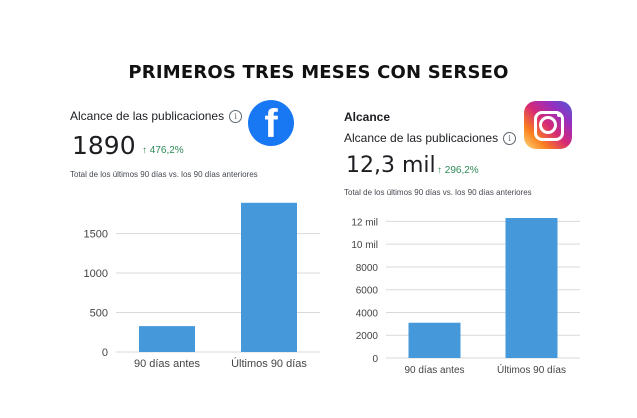 Image resolution: width=637 pixels, height=418 pixels. Describe the element at coordinates (391, 165) in the screenshot. I see `ig-reach-value: 12,3 mil` at that location.